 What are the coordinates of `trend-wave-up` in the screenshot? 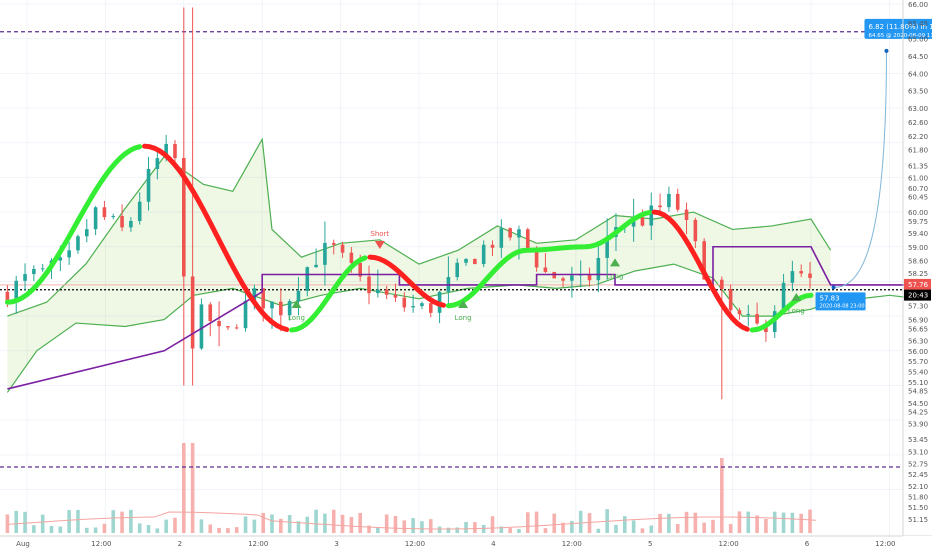 It's located at (73, 224).